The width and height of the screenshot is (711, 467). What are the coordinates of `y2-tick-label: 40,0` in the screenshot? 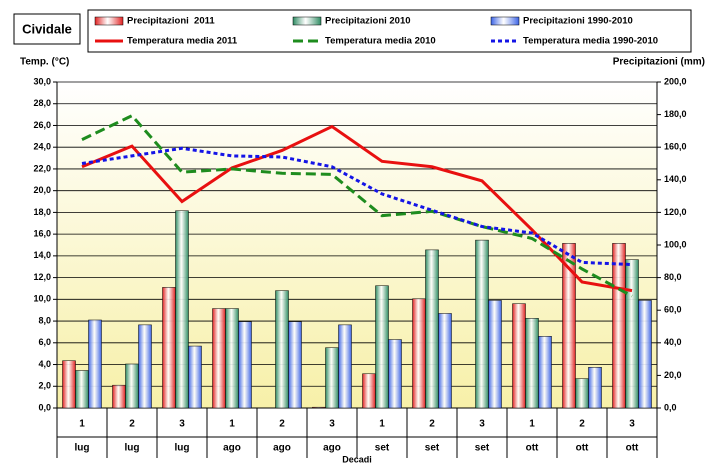 It's located at (673, 342).